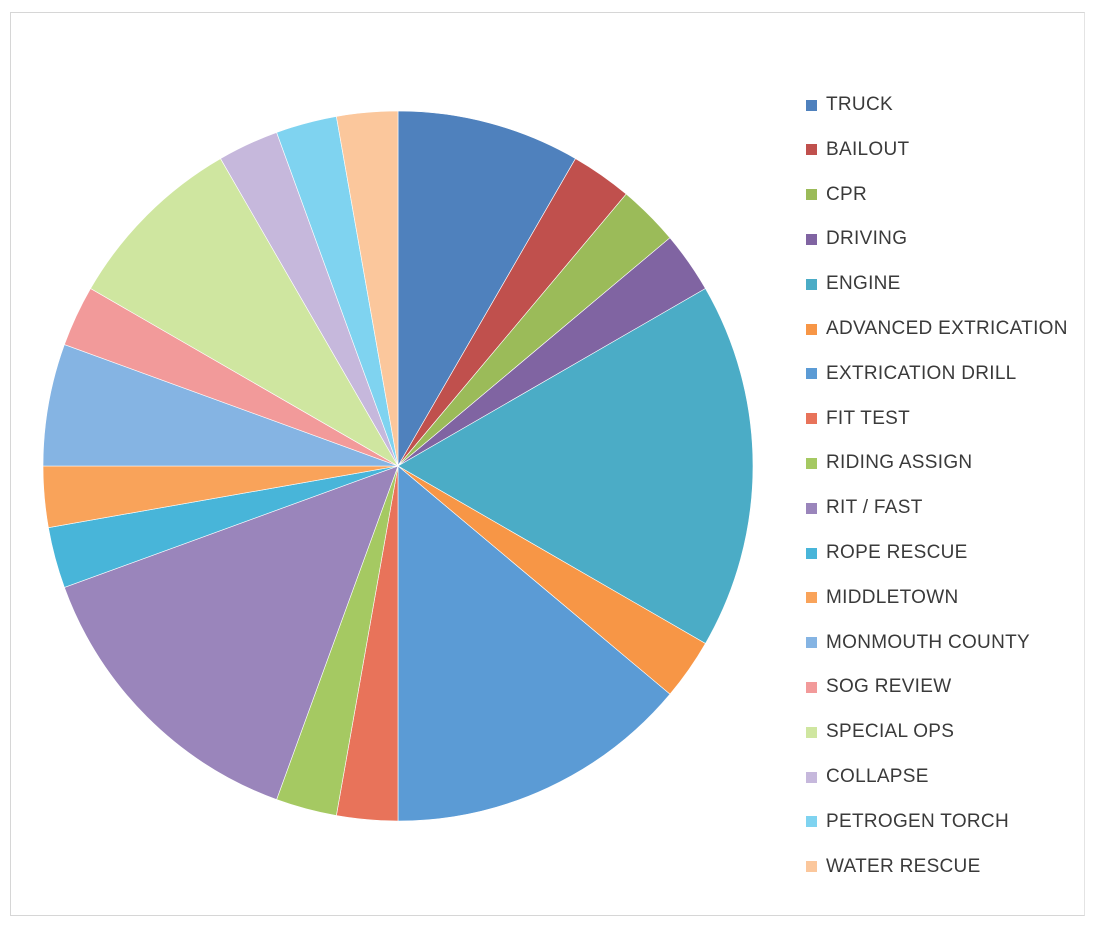  I want to click on legend-item: ADVANCED EXTRICATION, so click(937, 329).